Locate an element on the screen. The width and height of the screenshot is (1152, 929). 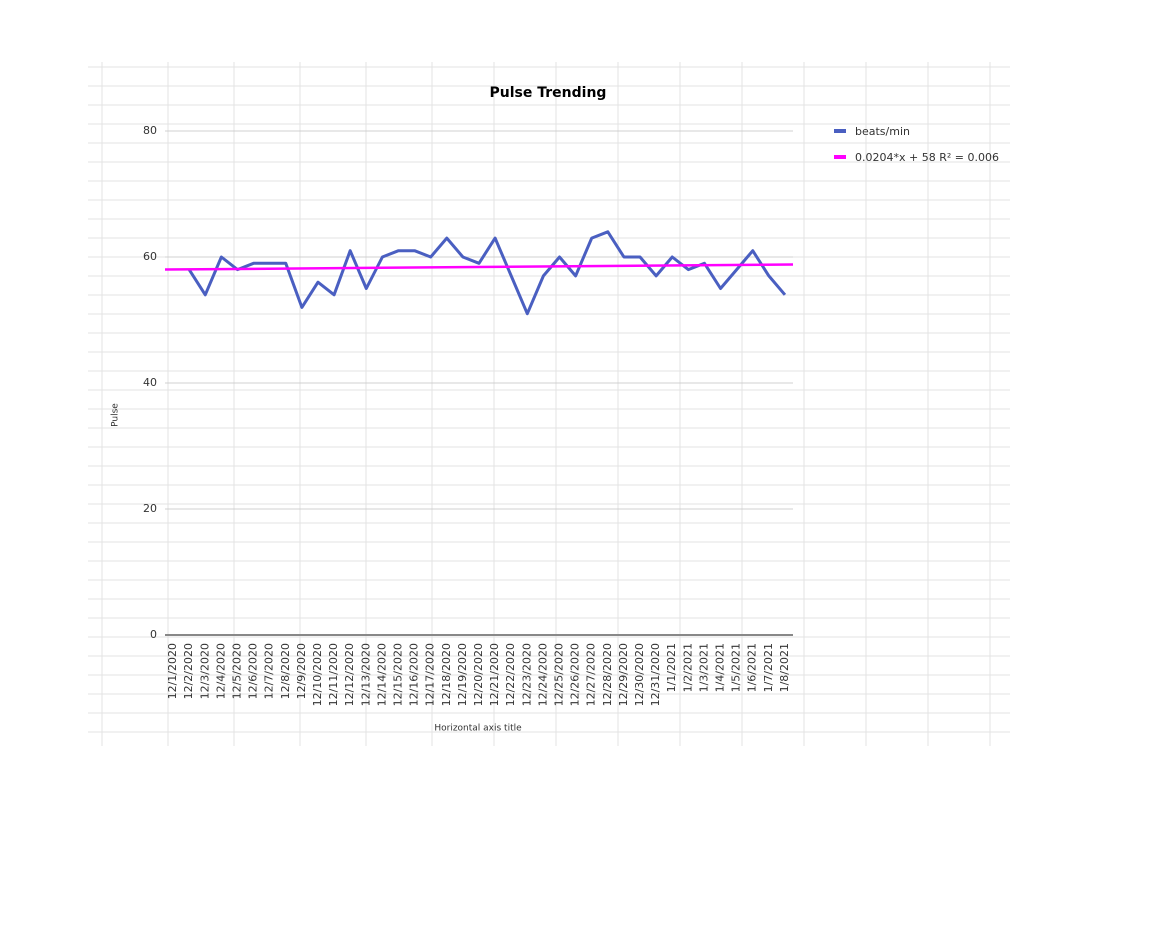
x-tick-label: 1/4/2021 is located at coordinates (720, 667).